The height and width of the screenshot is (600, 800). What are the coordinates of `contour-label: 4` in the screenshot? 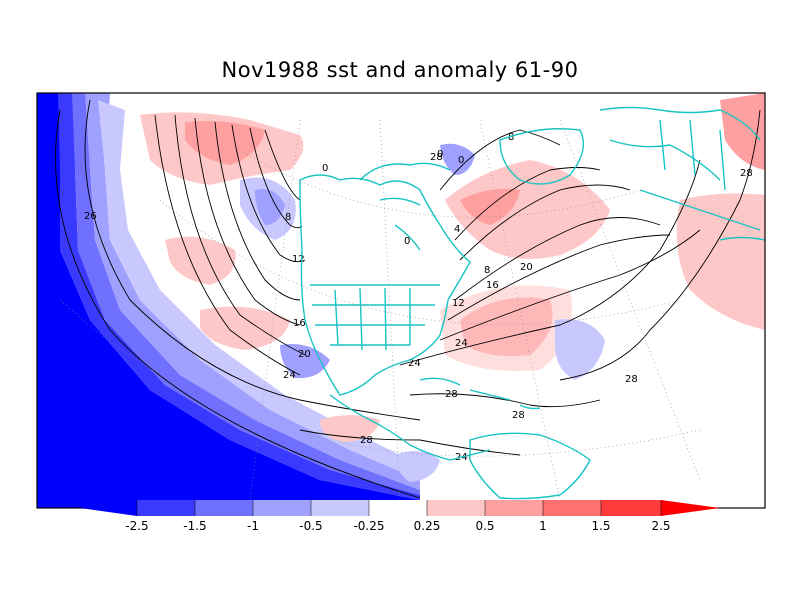 It's located at (457, 229).